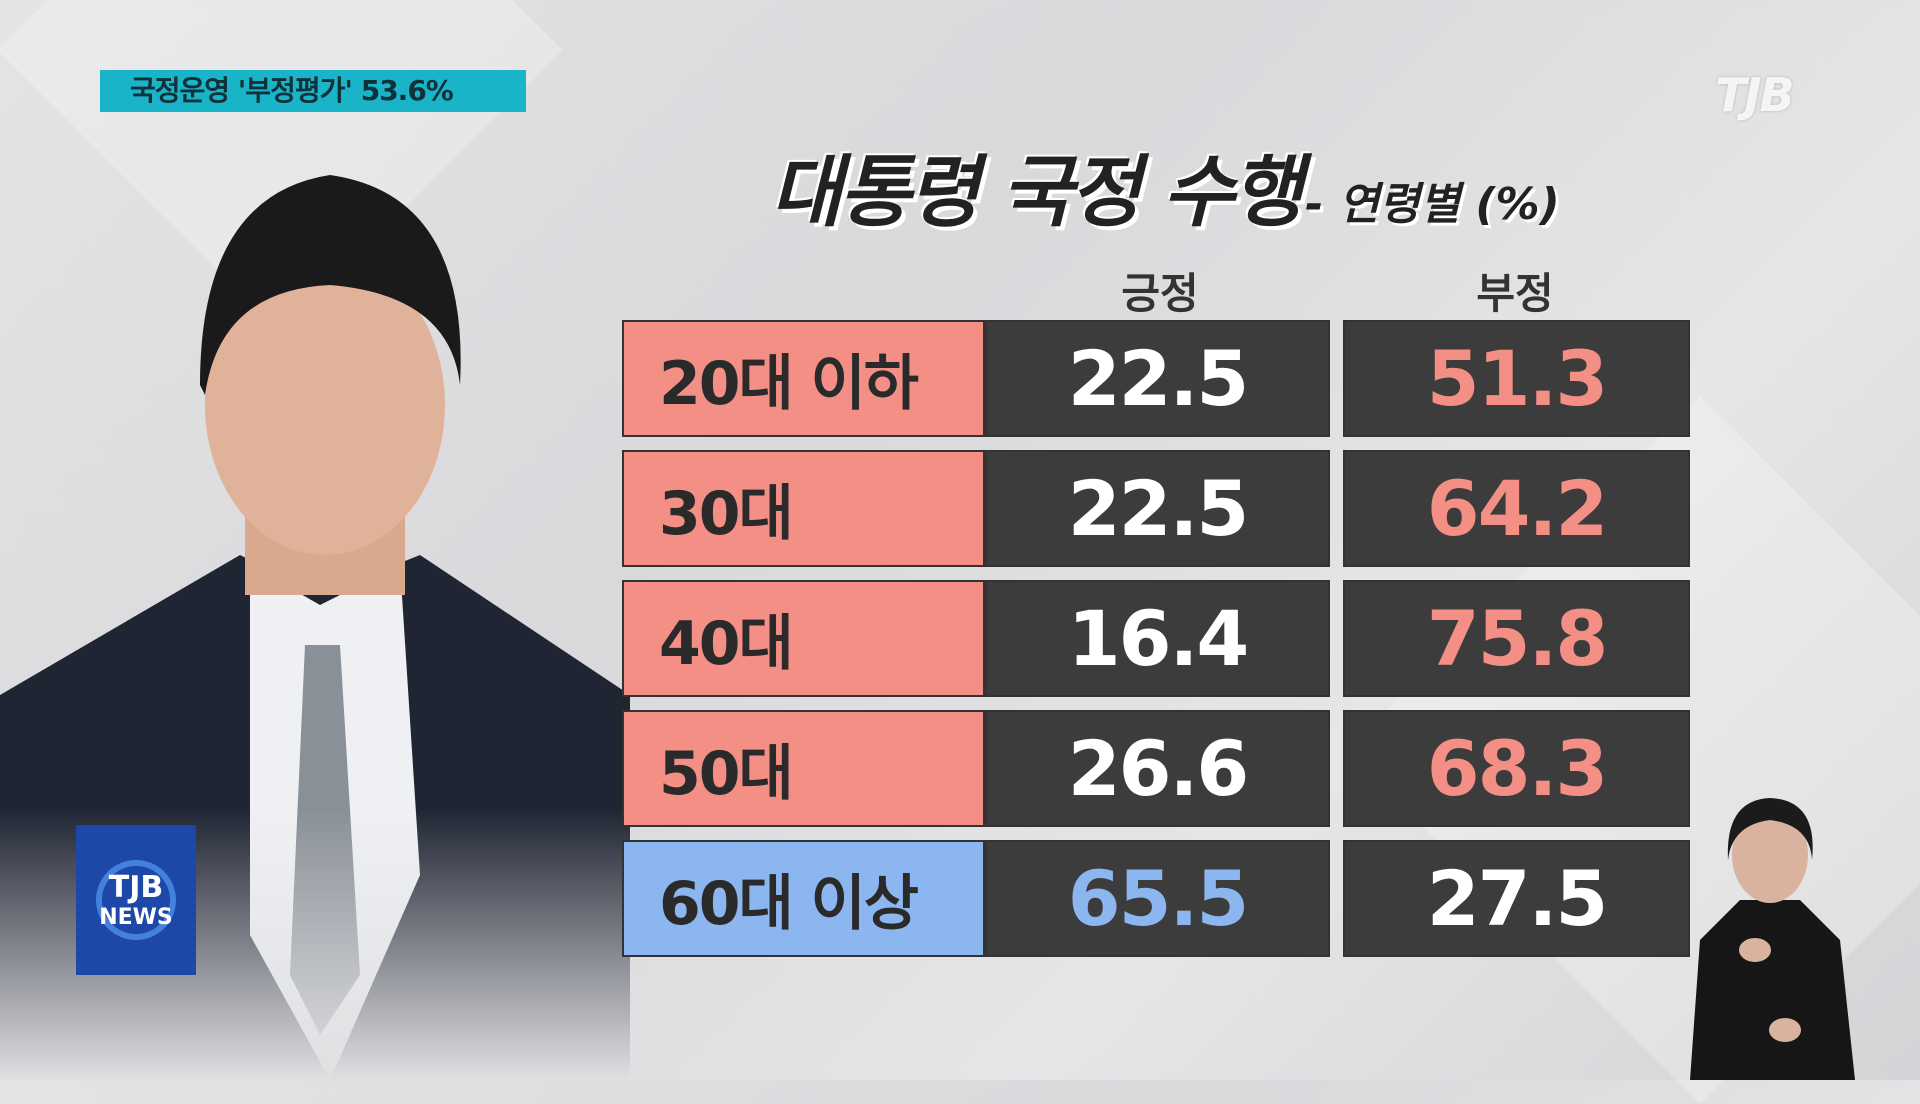  I want to click on positive-value: 16.4, so click(1157, 638).